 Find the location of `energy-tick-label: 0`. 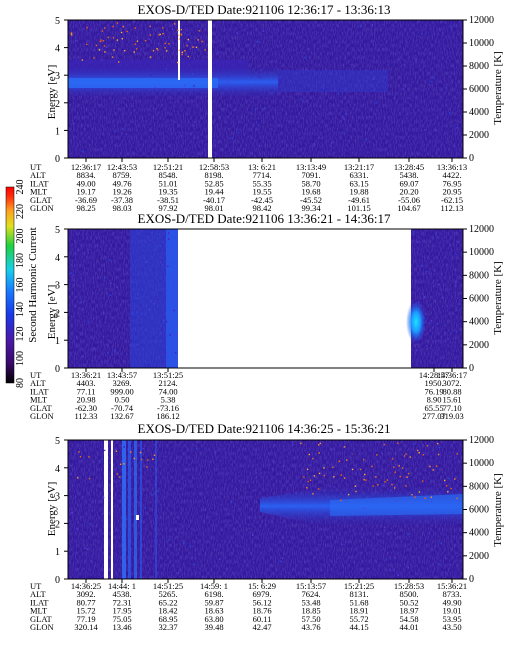

energy-tick-label: 0 is located at coordinates (57, 159).